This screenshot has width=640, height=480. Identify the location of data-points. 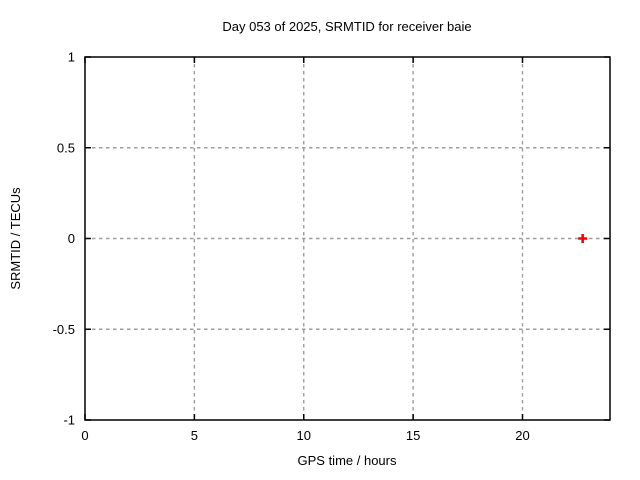
(583, 238).